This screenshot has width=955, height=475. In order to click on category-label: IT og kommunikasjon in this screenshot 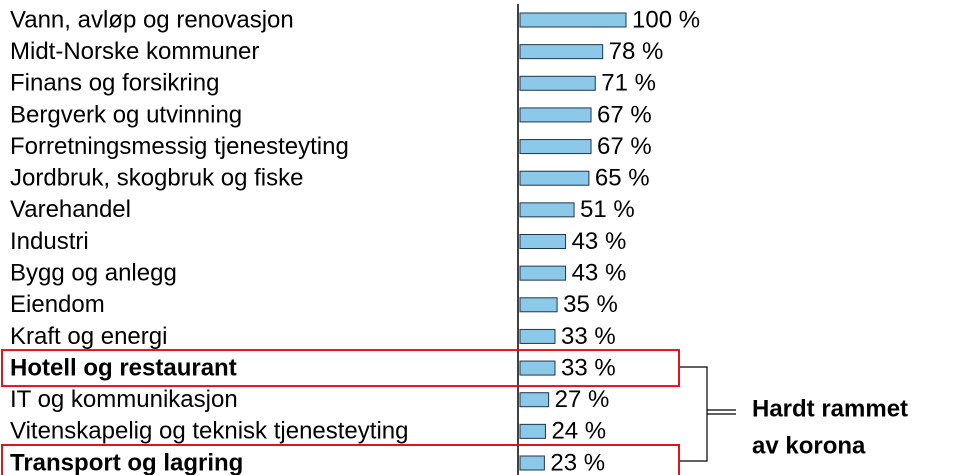, I will do `click(124, 399)`.